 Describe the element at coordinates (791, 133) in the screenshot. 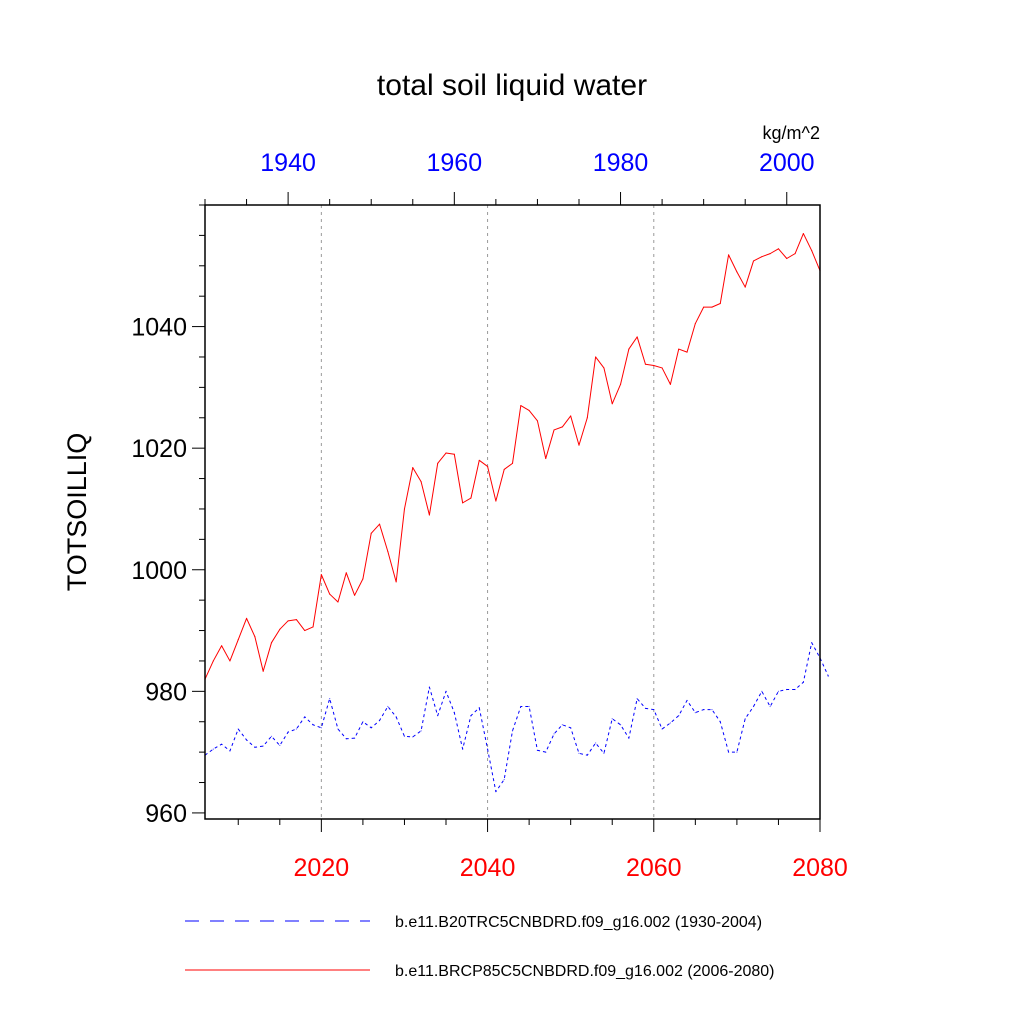

I see `units-label: kg/m^2` at that location.